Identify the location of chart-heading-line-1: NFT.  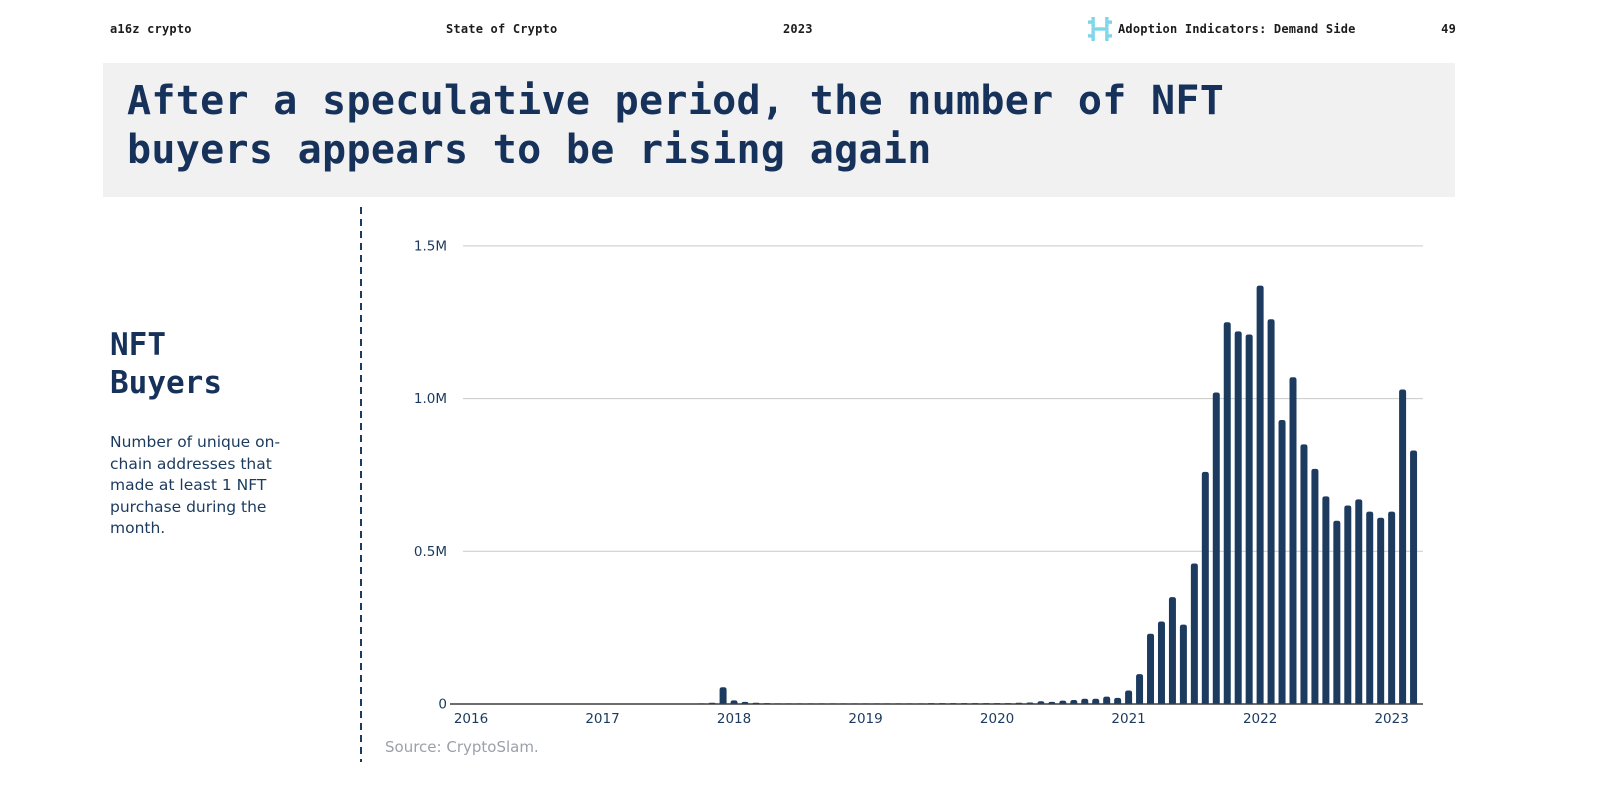
(138, 345).